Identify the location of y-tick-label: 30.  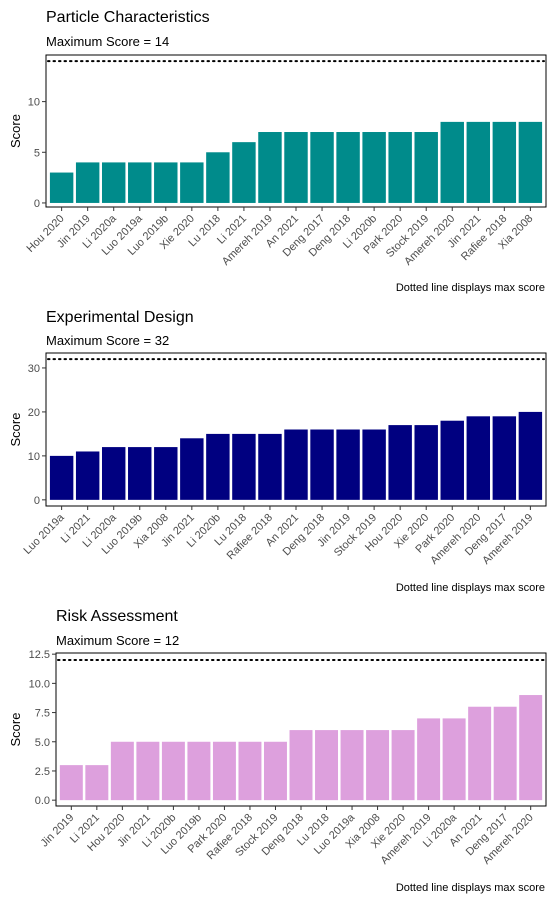
(34, 369).